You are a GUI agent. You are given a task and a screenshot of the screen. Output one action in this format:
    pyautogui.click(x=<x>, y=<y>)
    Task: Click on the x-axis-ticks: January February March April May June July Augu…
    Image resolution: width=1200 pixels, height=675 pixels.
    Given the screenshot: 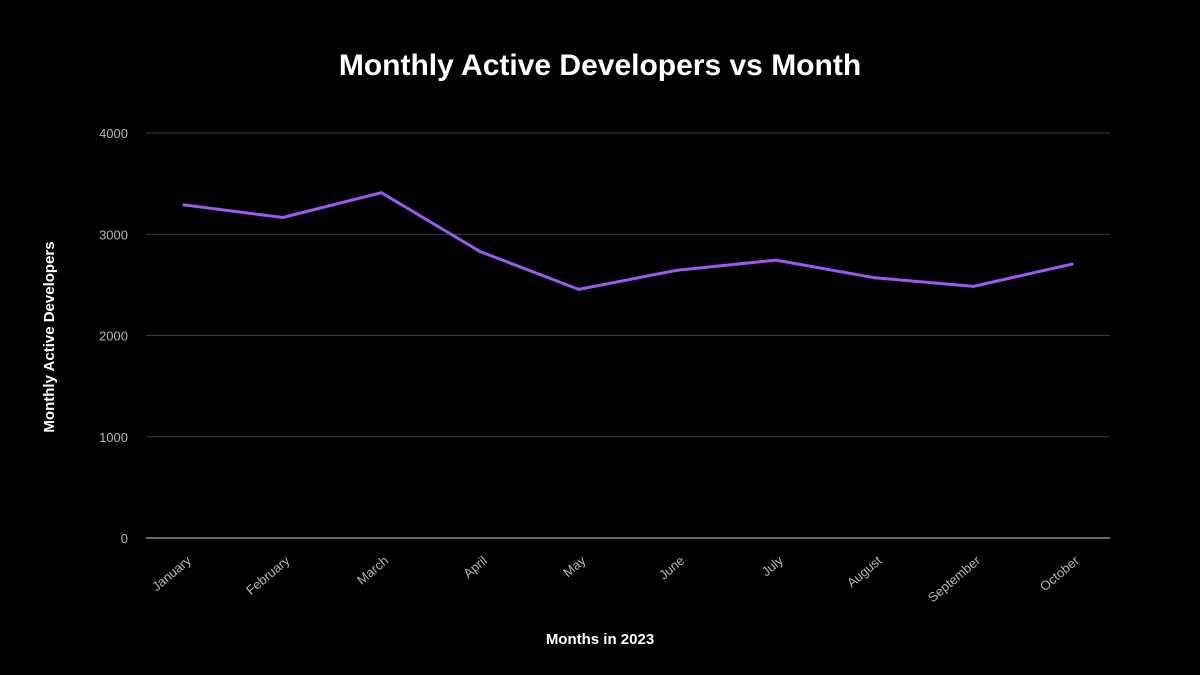 What is the action you would take?
    pyautogui.click(x=616, y=578)
    